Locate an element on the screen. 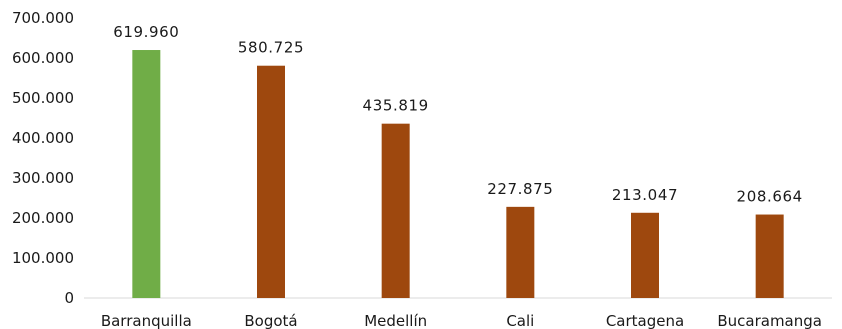 Image resolution: width=842 pixels, height=329 pixels. data-label: 580.725 is located at coordinates (271, 48).